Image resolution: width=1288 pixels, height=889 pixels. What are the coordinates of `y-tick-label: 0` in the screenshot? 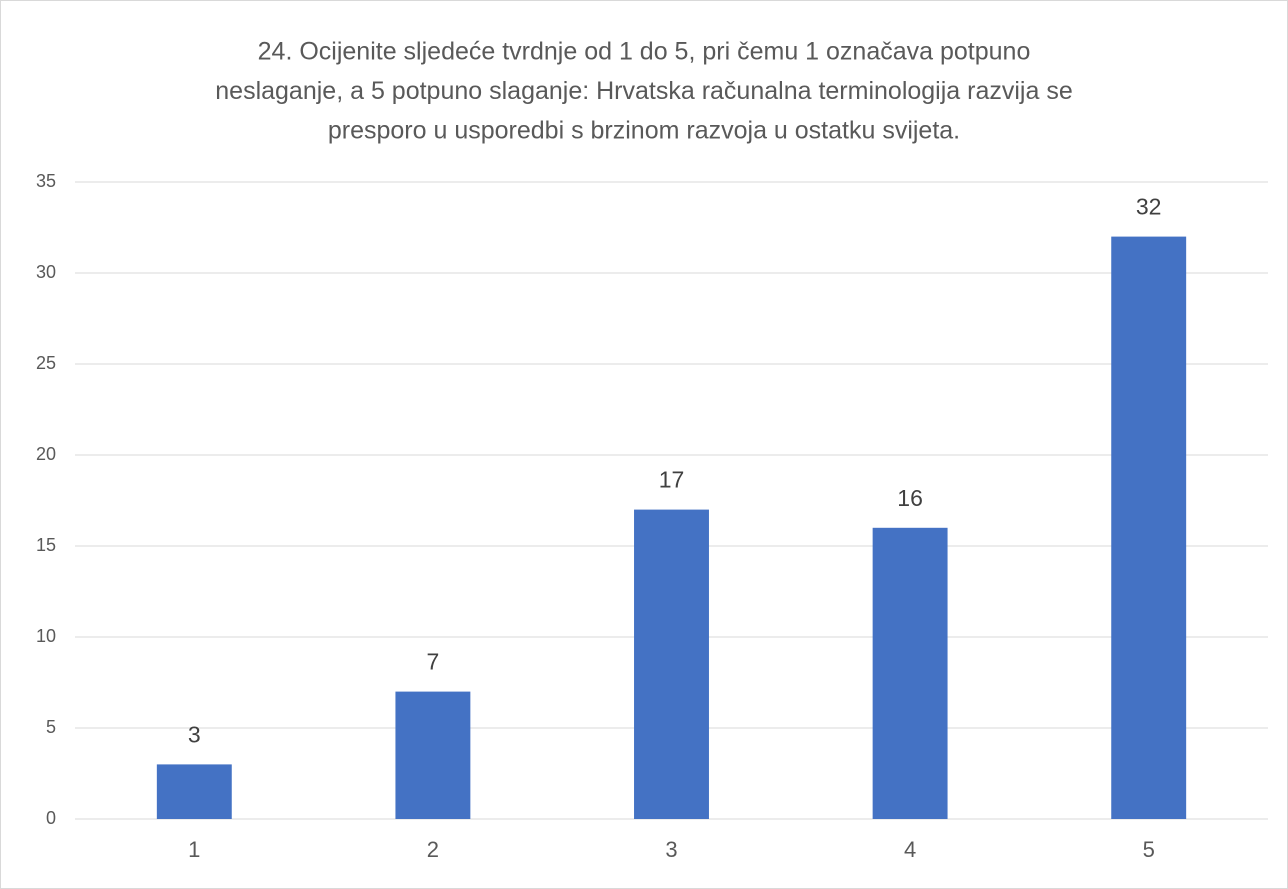 It's located at (51, 818).